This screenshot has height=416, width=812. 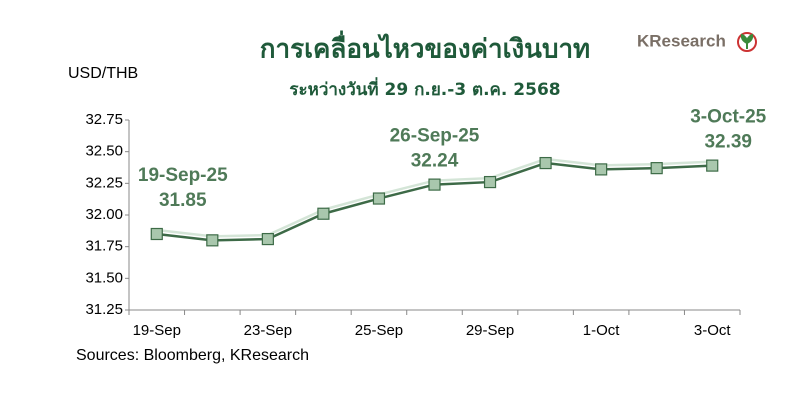 I want to click on x-tick-label: 19-Sep, so click(x=157, y=330).